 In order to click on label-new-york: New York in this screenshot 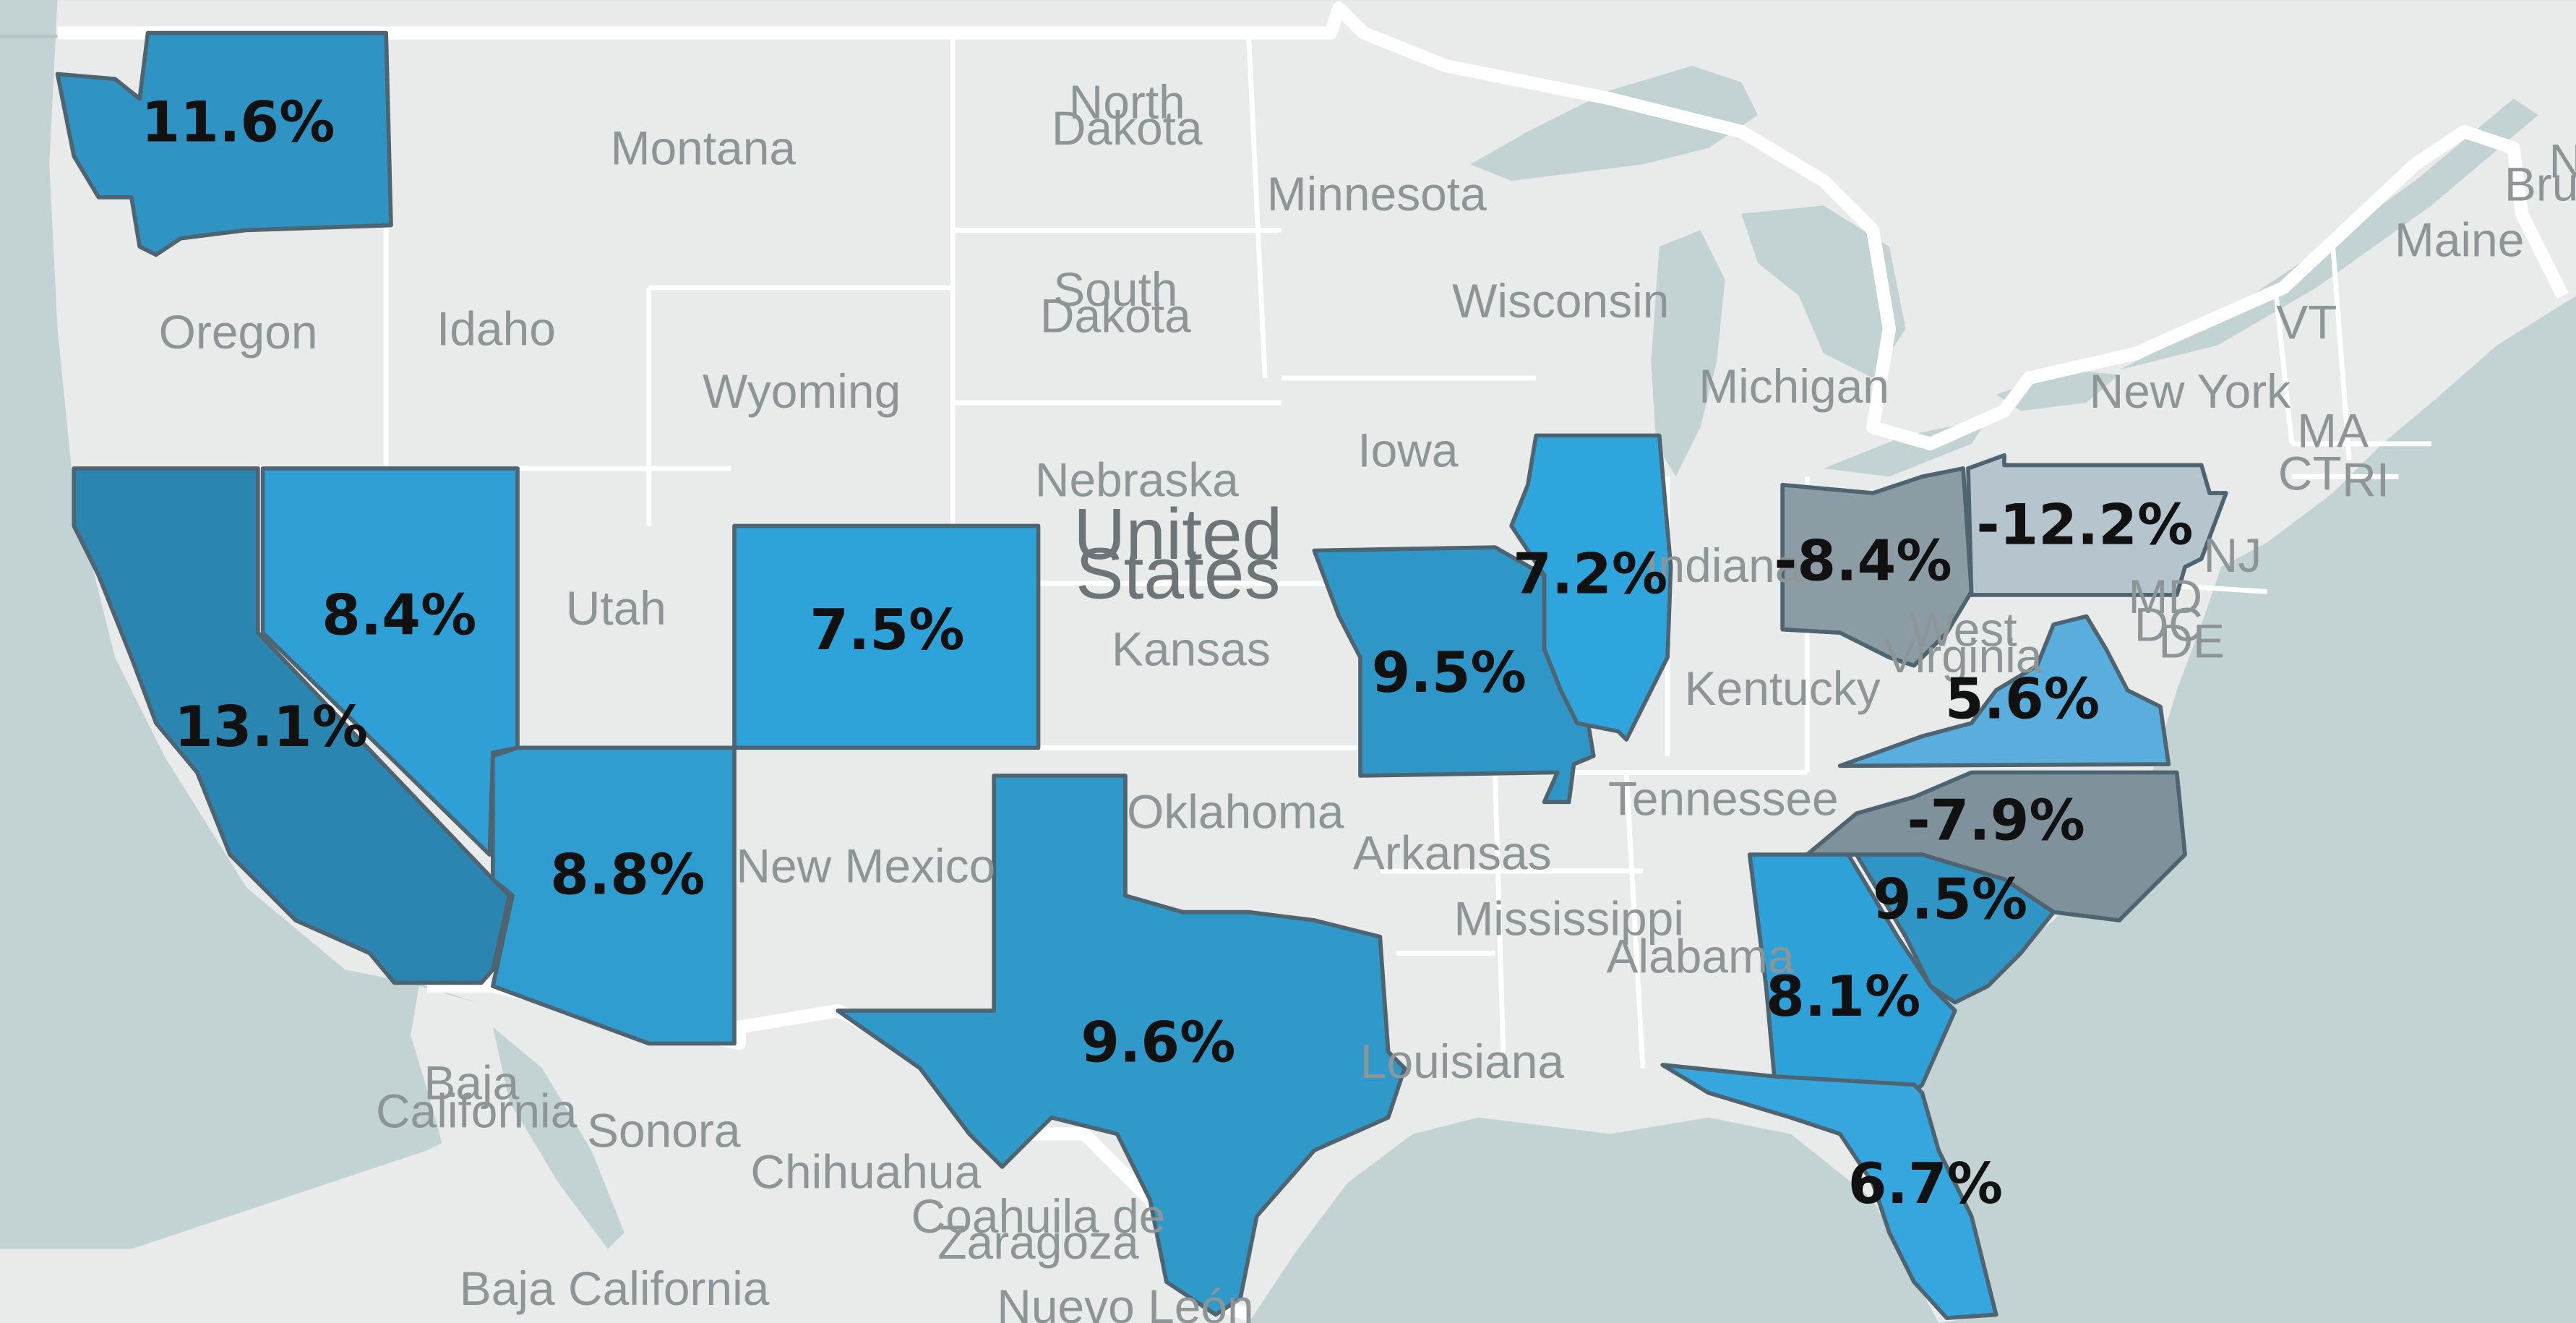, I will do `click(2191, 391)`.